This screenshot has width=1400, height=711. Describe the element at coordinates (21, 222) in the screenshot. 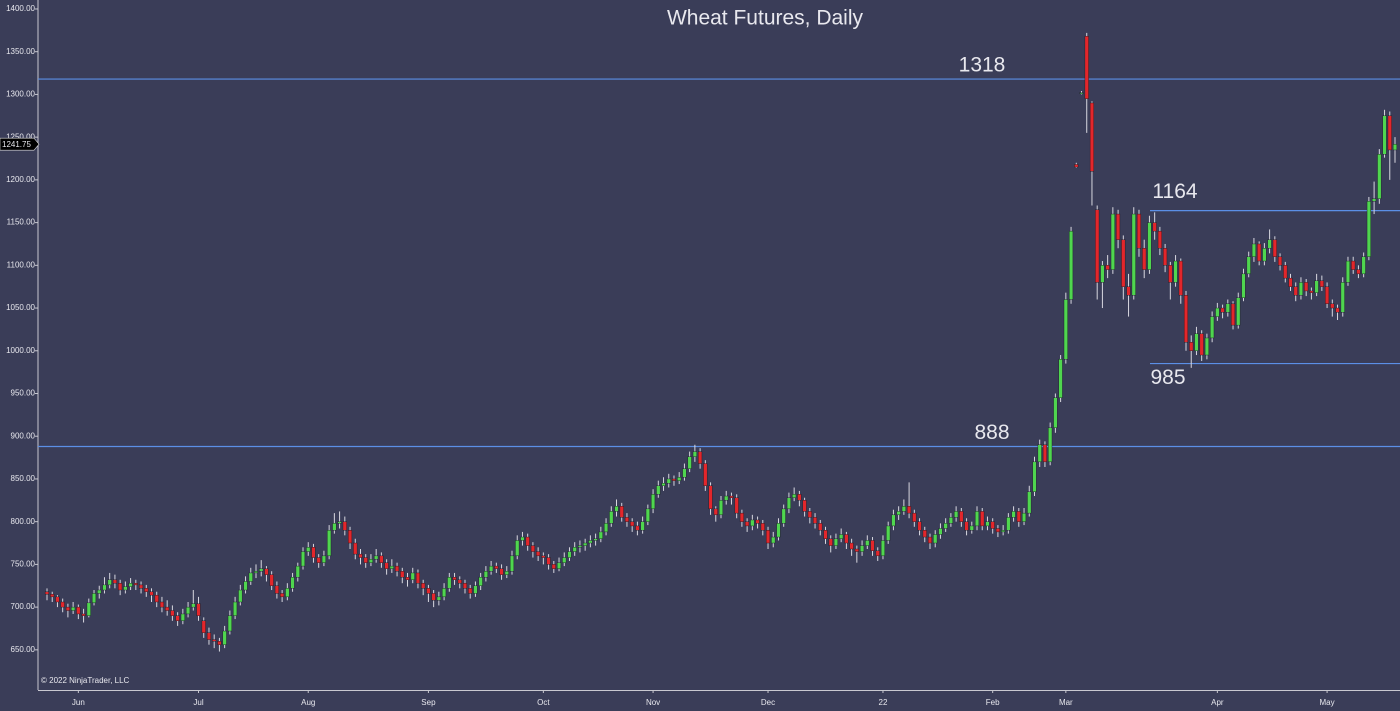

I see `y-tick-label: 1150.00` at that location.